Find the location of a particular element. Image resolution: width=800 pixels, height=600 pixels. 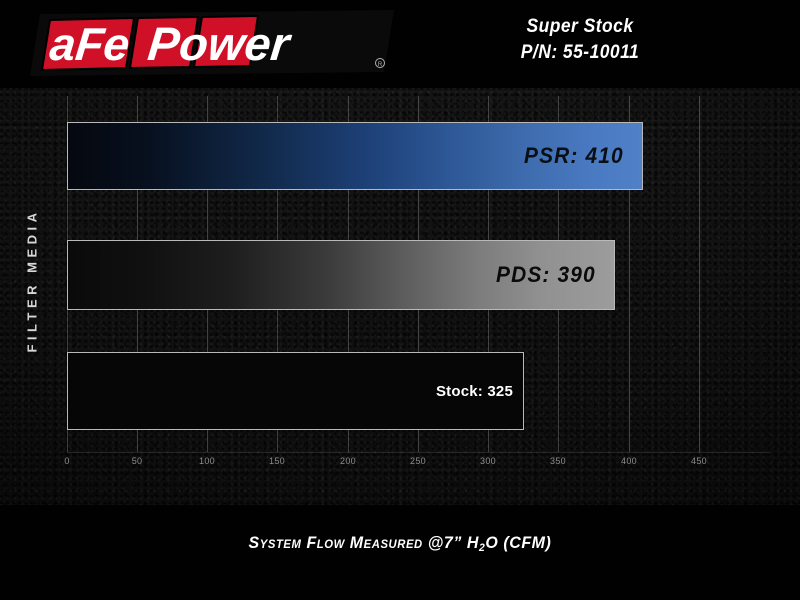

x-tick-label: 200 is located at coordinates (348, 461).